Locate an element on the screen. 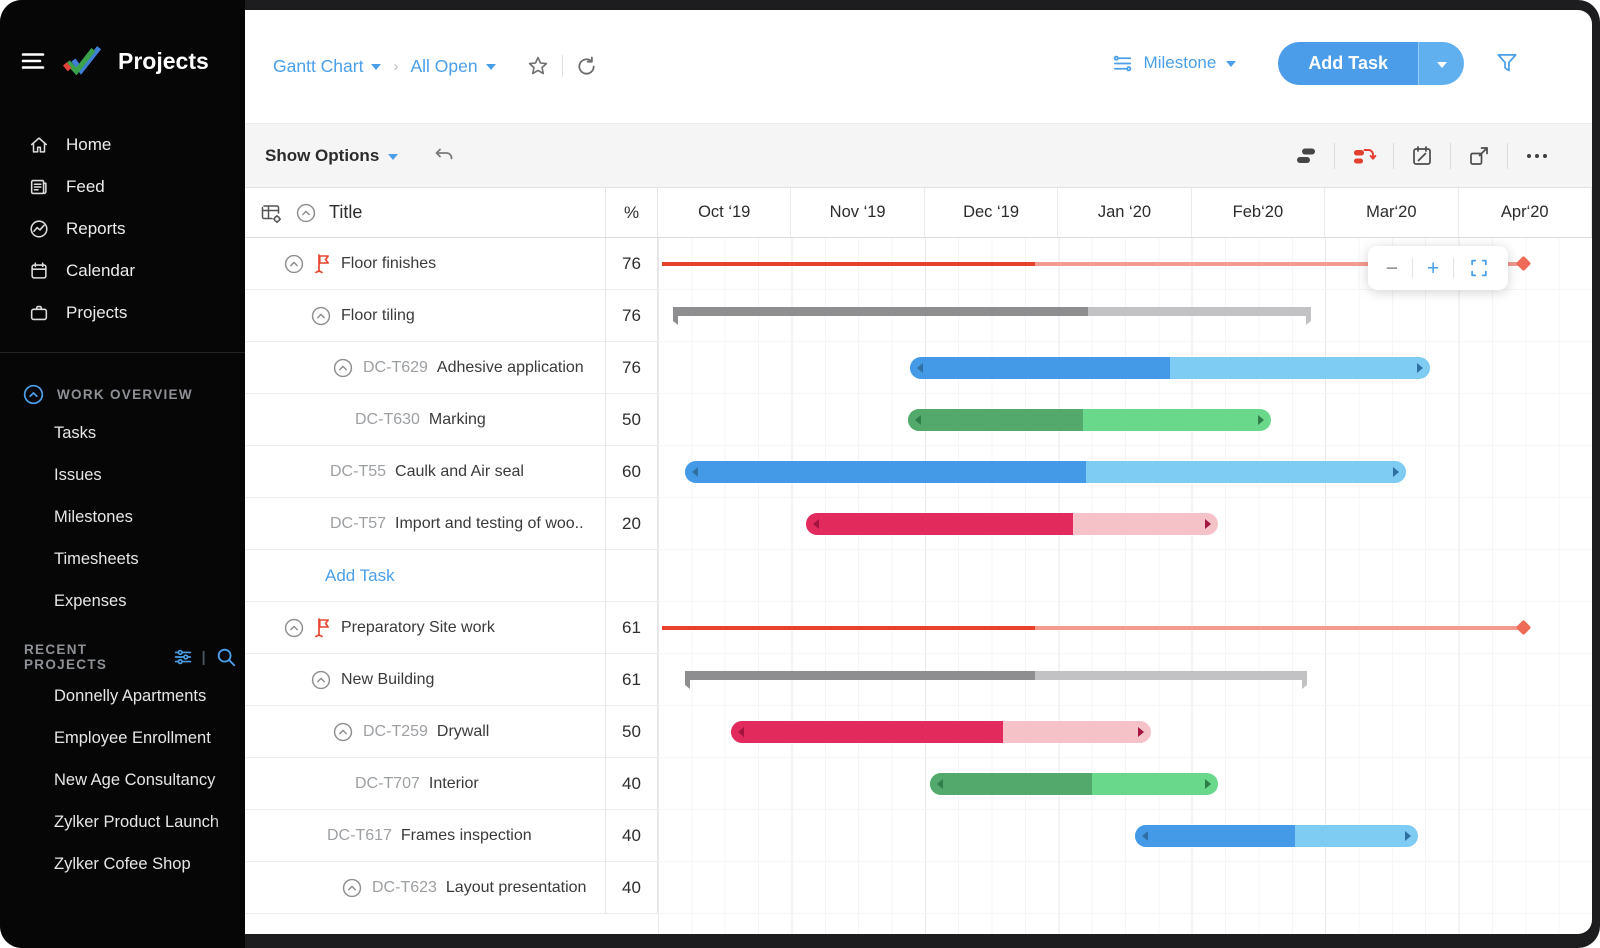  table-row: DC-T55 Caulk and Air seal 60 is located at coordinates (918, 472).